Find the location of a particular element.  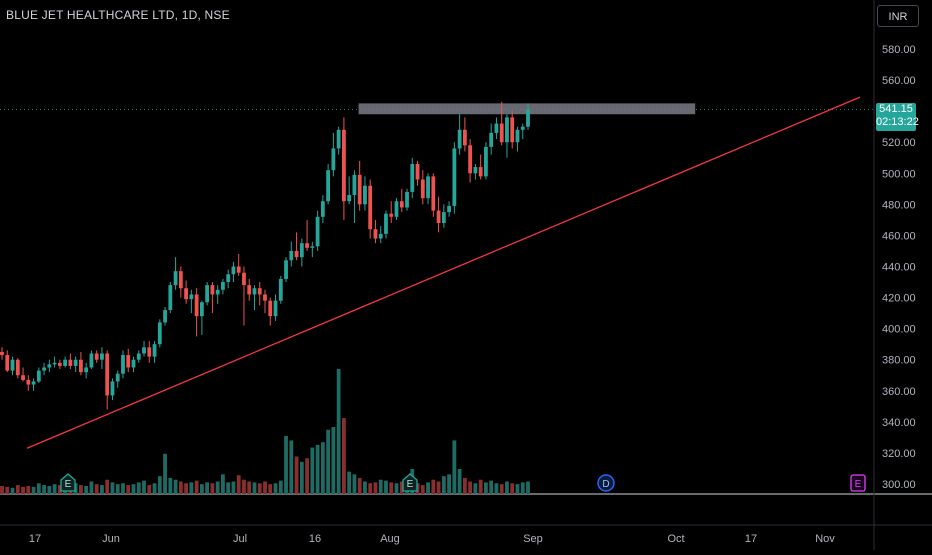

resistance-zone is located at coordinates (527, 109).